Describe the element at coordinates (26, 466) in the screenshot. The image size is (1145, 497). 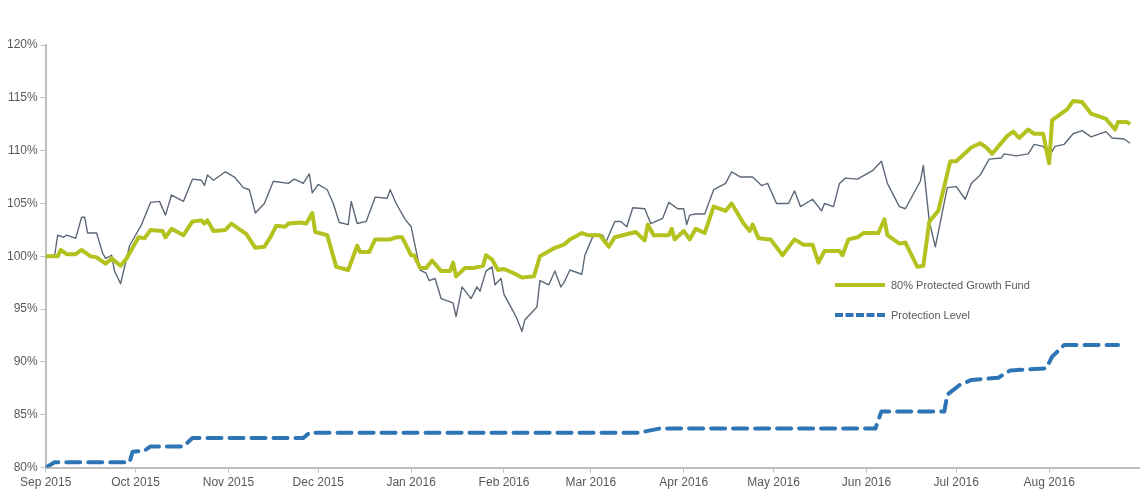
I see `y-tick-label: 80%` at that location.